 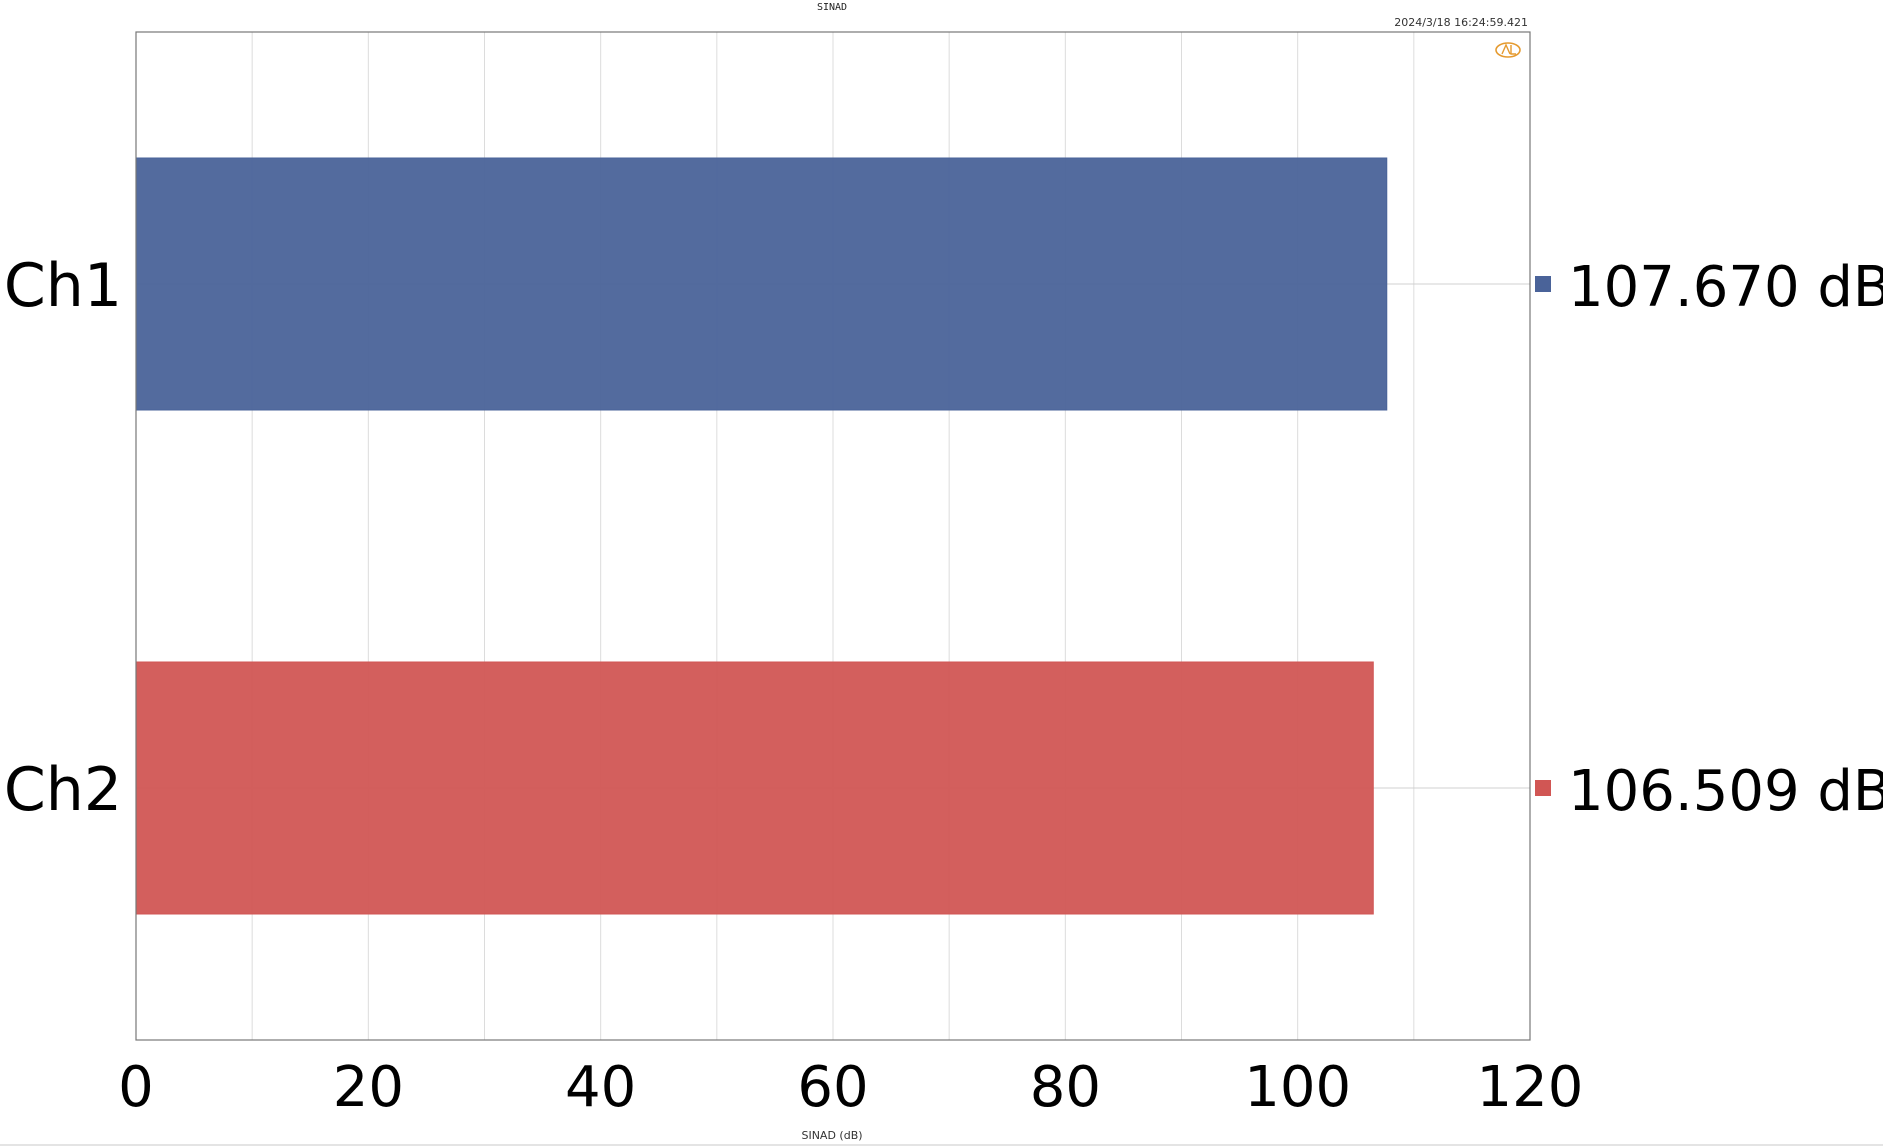 I want to click on x-tick-label: 80, so click(x=1065, y=1087).